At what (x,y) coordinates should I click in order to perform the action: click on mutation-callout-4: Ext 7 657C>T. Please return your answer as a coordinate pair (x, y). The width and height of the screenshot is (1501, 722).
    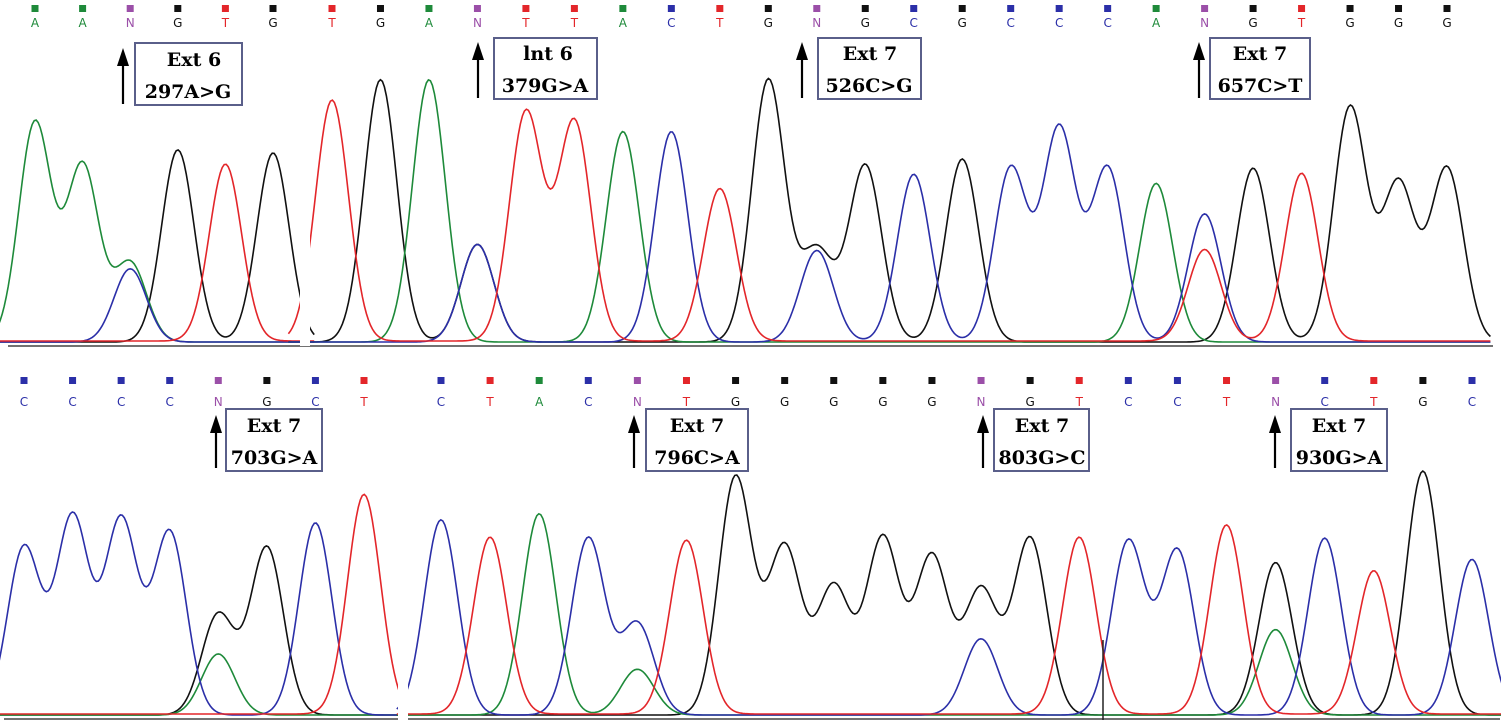
    Looking at the image, I should click on (1252, 68).